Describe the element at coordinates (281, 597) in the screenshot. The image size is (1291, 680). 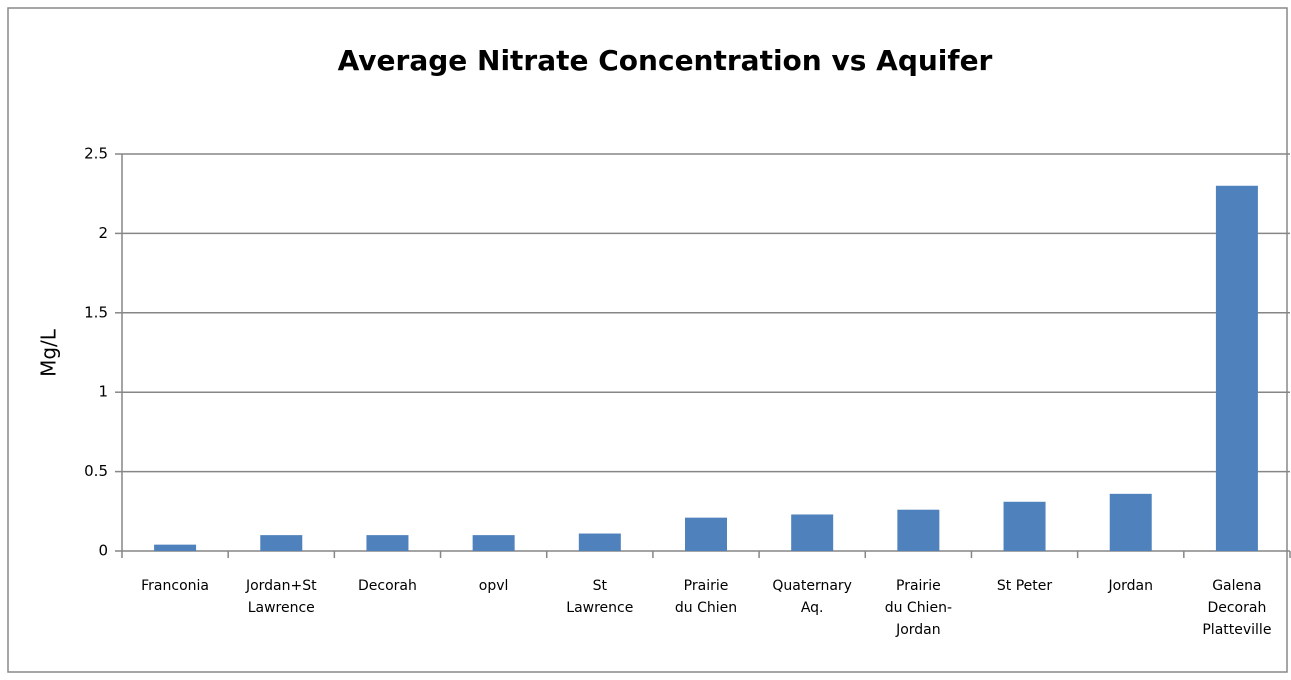
I see `x-tick-label: Jordan+St Lawrence` at that location.